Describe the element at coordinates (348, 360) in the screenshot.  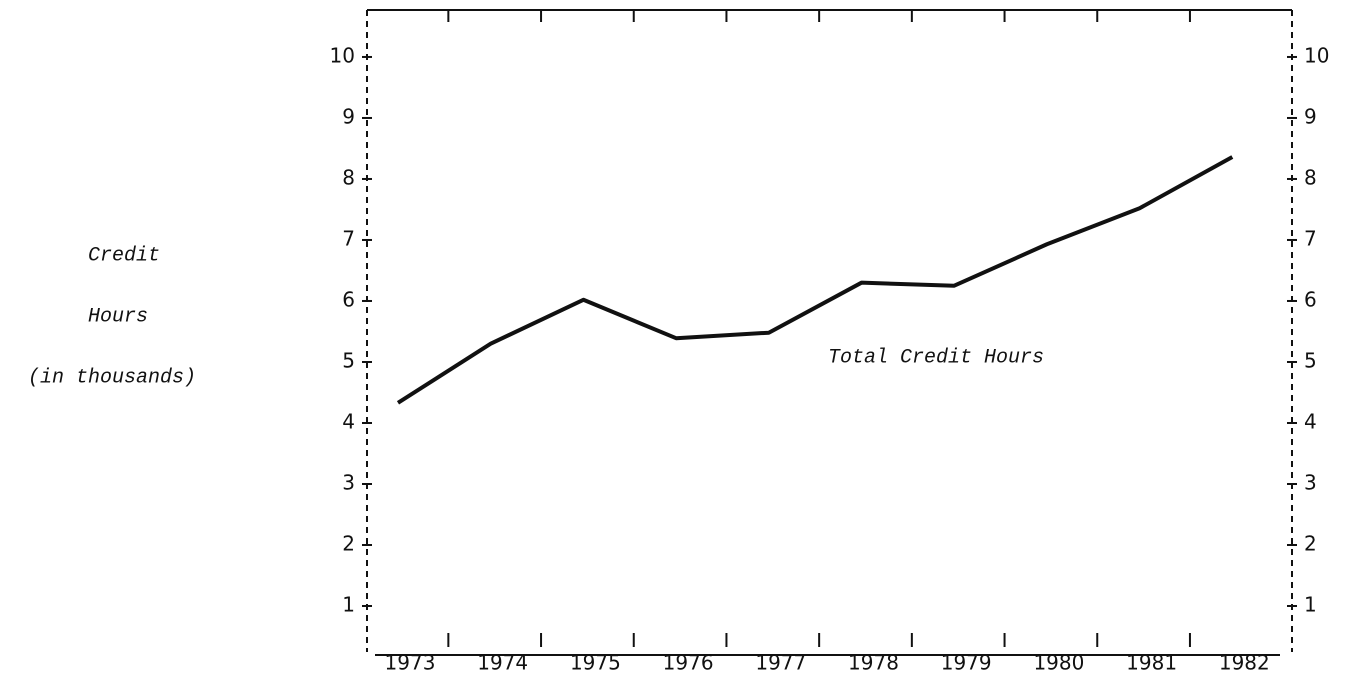
I see `y-tick-label: 5` at that location.